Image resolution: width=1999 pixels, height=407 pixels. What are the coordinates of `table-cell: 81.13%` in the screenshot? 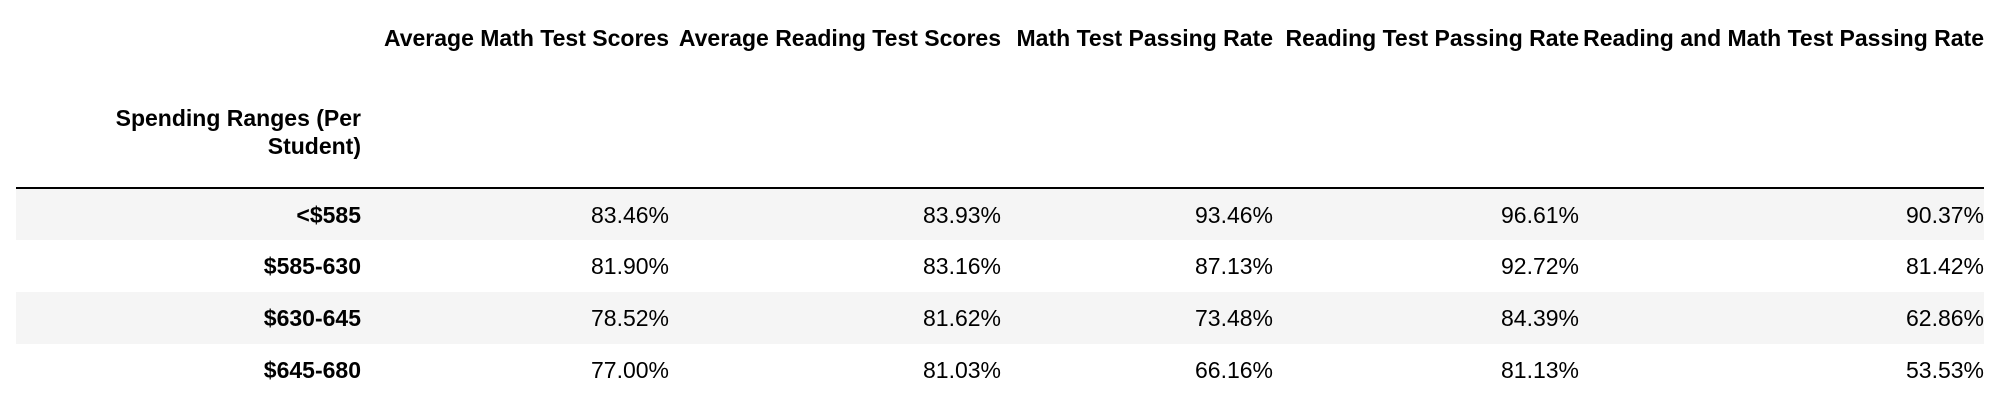 It's located at (1539, 370).